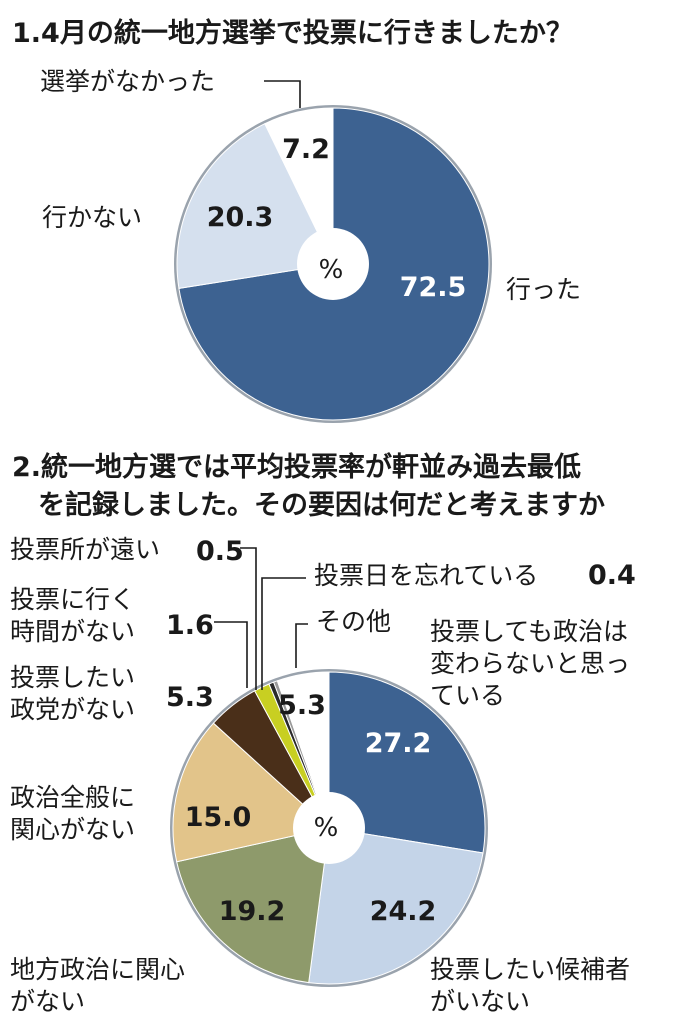 The image size is (680, 1028). I want to click on chart1-center-hole, so click(333, 264).